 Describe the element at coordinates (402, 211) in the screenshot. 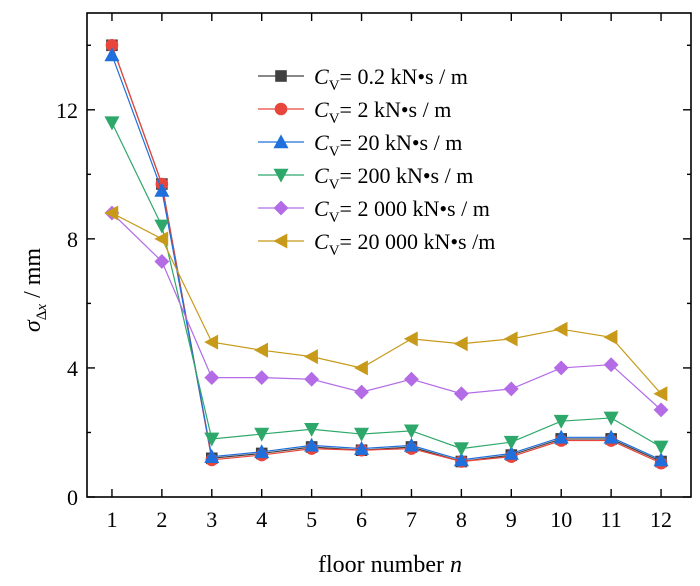

I see `legend-label: CV= 2 000 kN•s / m` at that location.